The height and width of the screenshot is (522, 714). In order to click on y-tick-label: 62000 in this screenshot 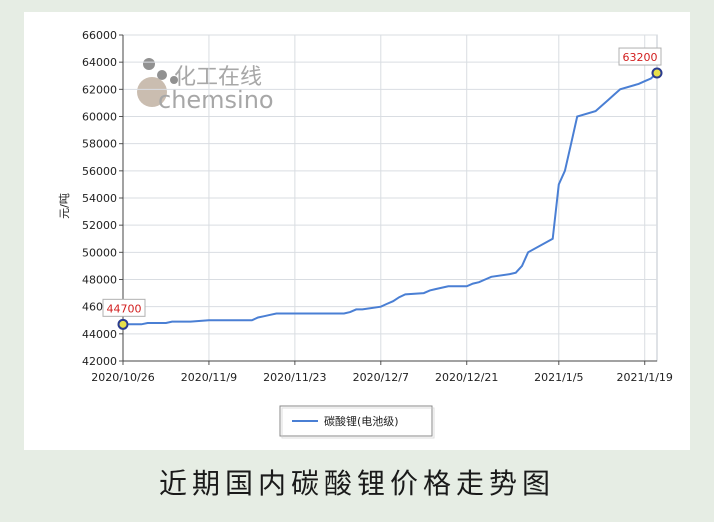, I will do `click(99, 89)`.